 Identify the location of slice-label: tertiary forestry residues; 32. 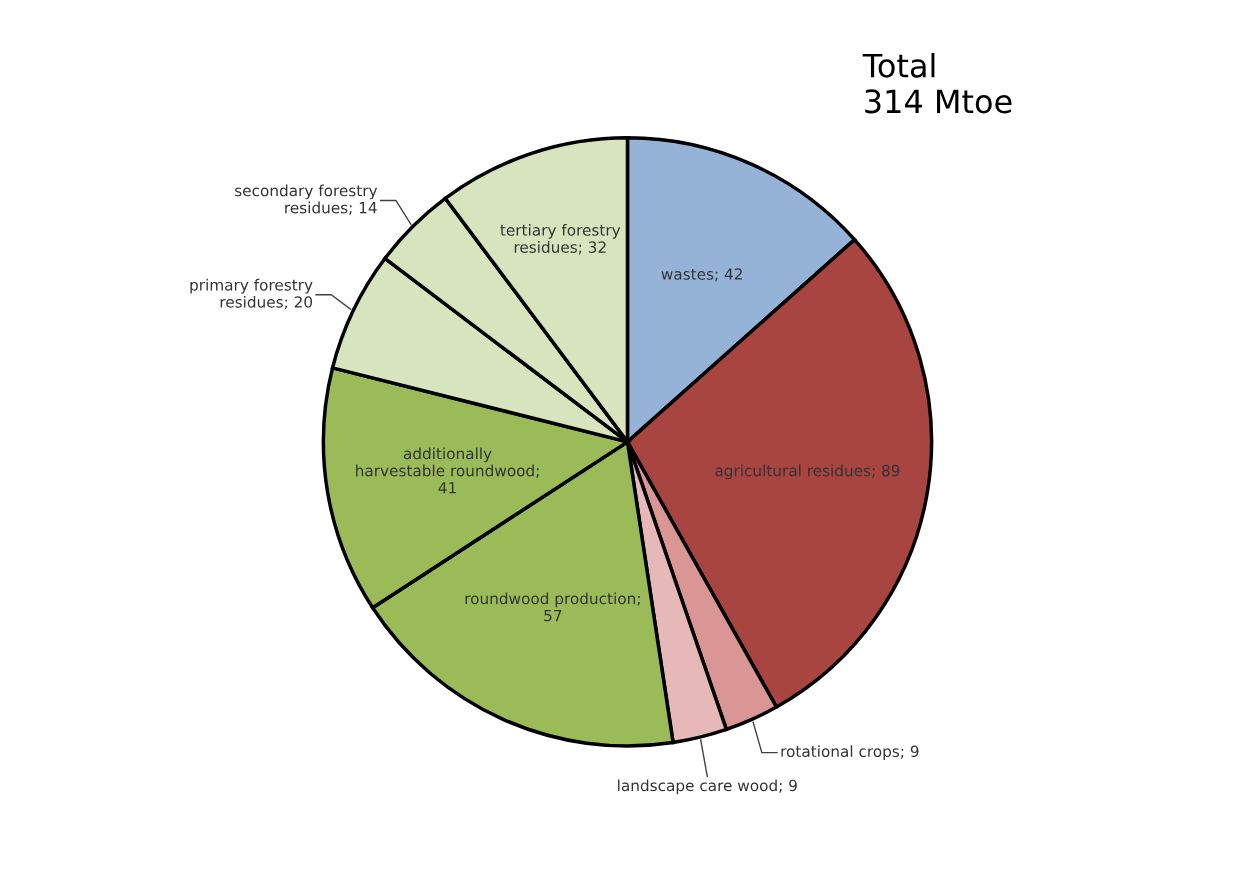
(560, 239).